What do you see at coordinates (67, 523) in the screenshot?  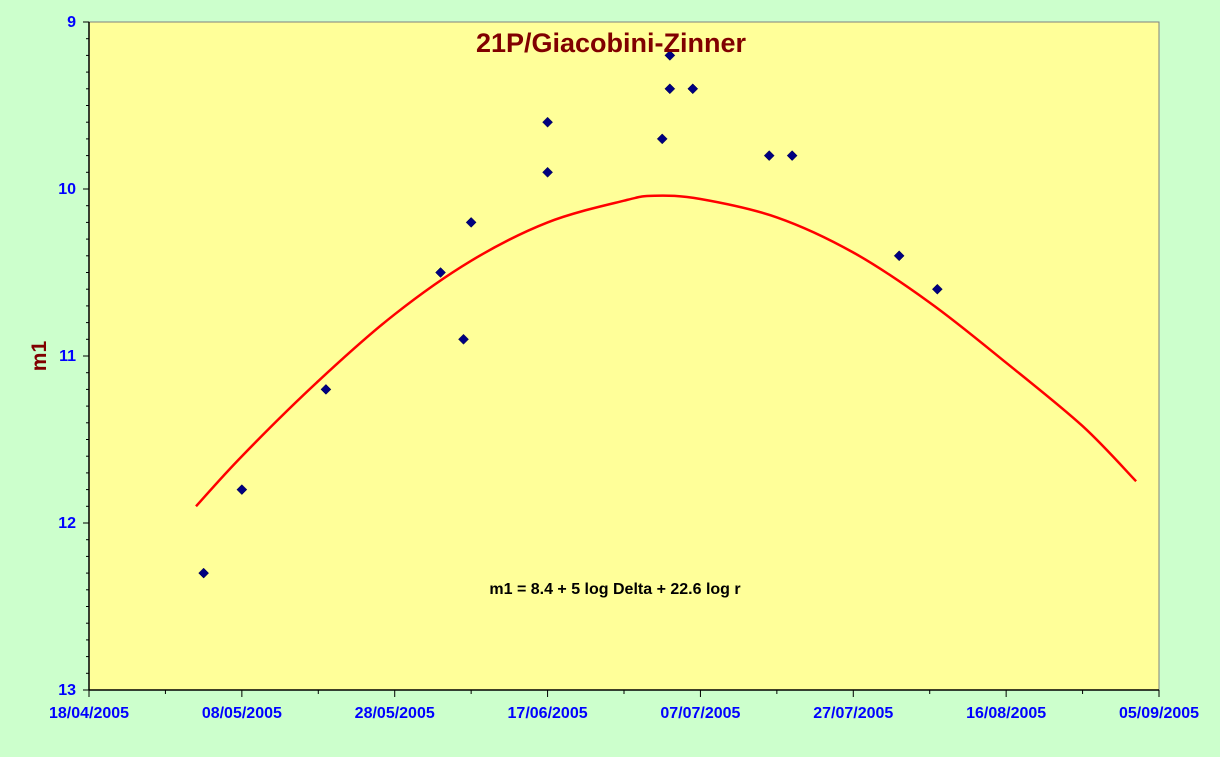 I see `y-tick-label: 12` at bounding box center [67, 523].